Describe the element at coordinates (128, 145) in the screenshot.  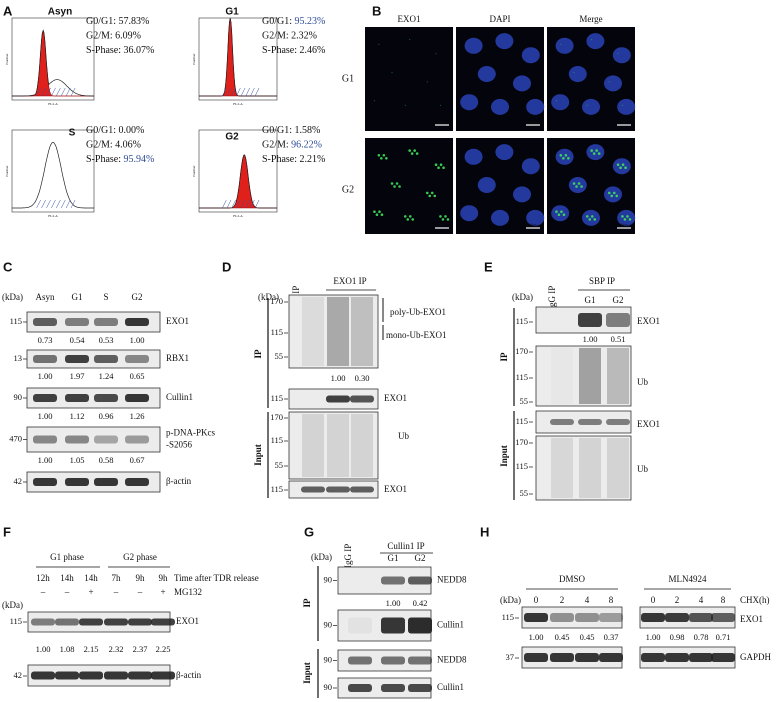
I see `stat-value: 4.06%` at that location.